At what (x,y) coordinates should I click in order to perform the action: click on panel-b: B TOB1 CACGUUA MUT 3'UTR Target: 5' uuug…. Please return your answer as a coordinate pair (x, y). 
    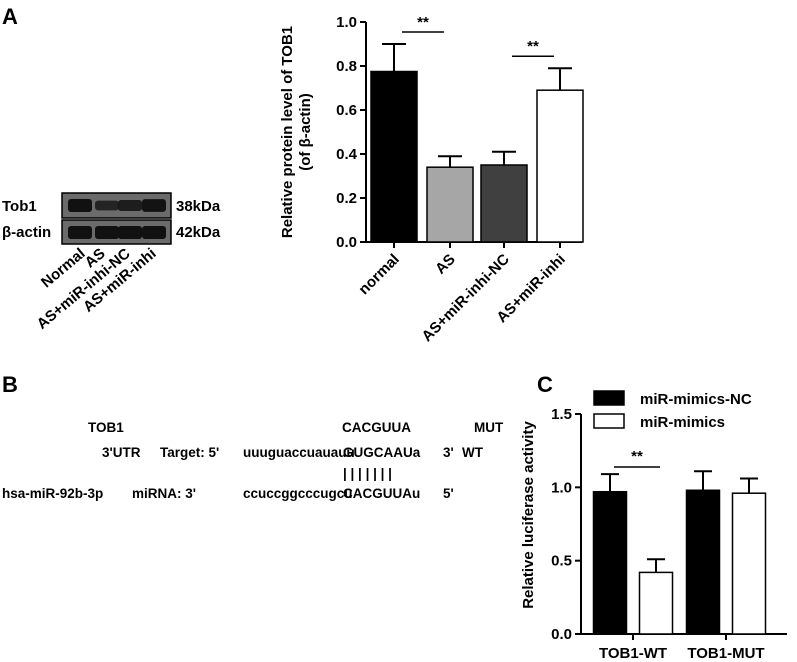
    Looking at the image, I should click on (253, 436).